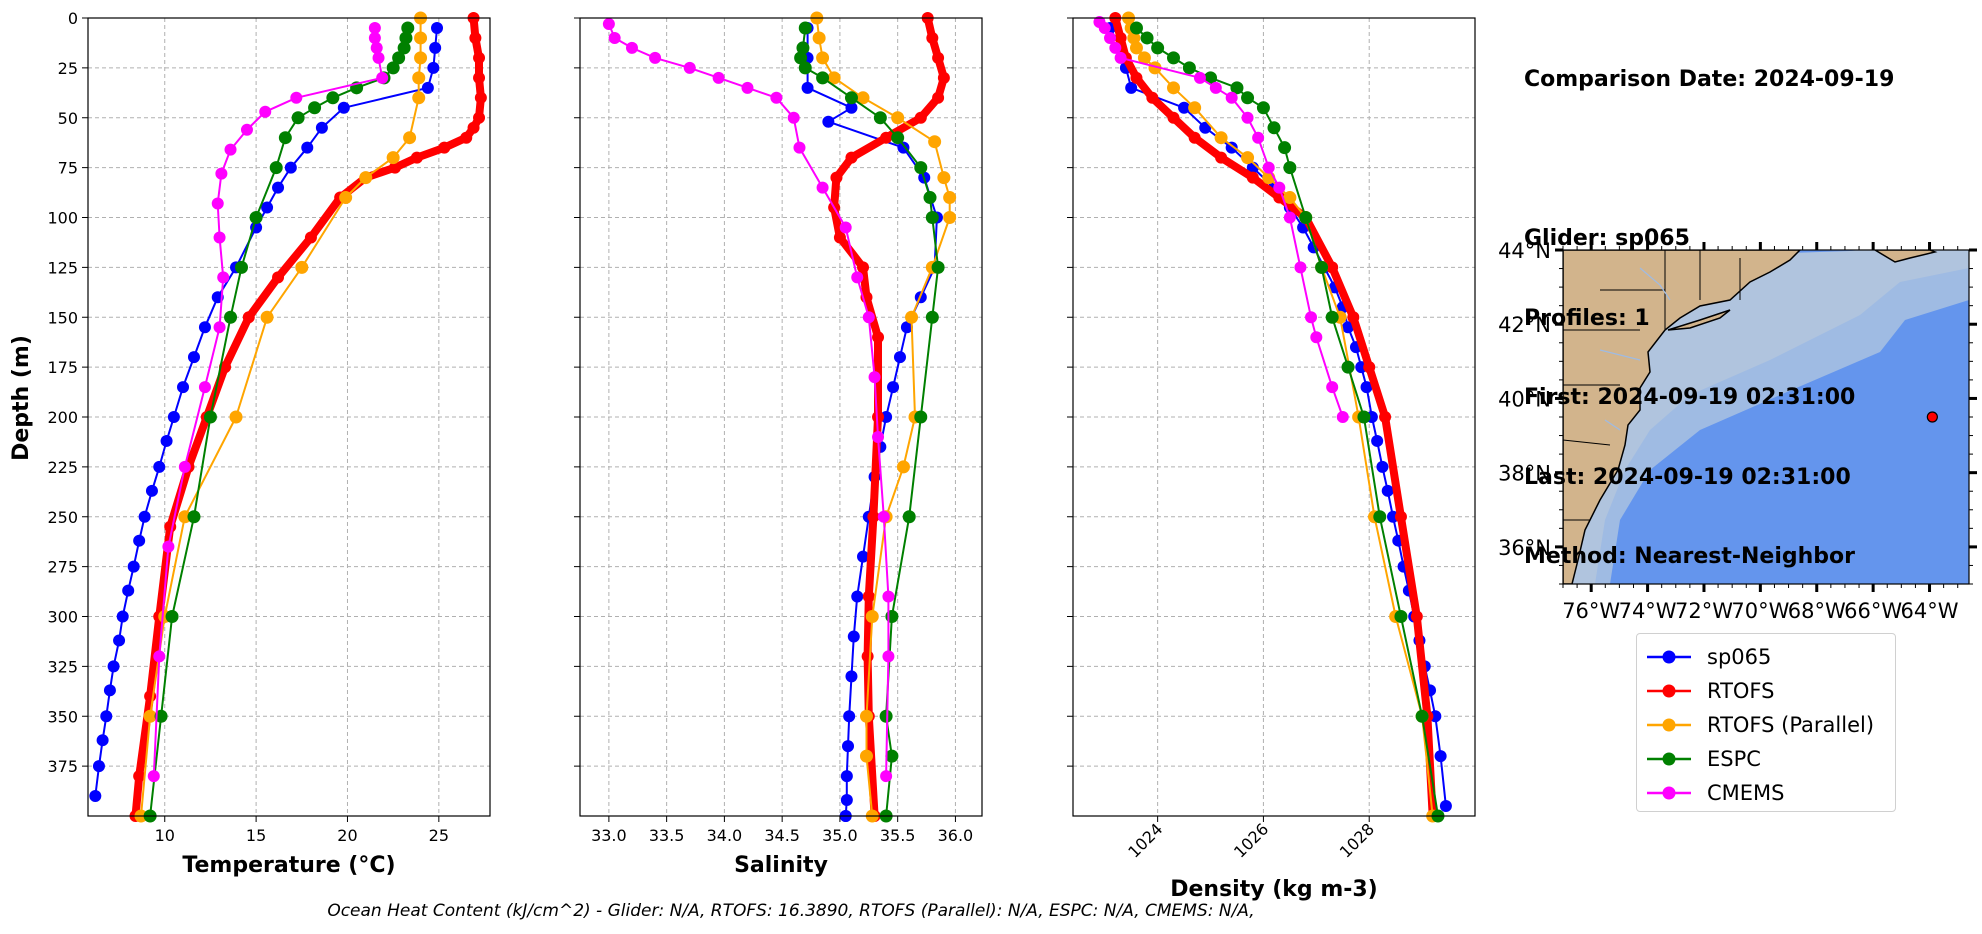 This screenshot has width=1982, height=934. Describe the element at coordinates (956, 835) in the screenshot. I see `sal-xtick-label: 36.0` at that location.